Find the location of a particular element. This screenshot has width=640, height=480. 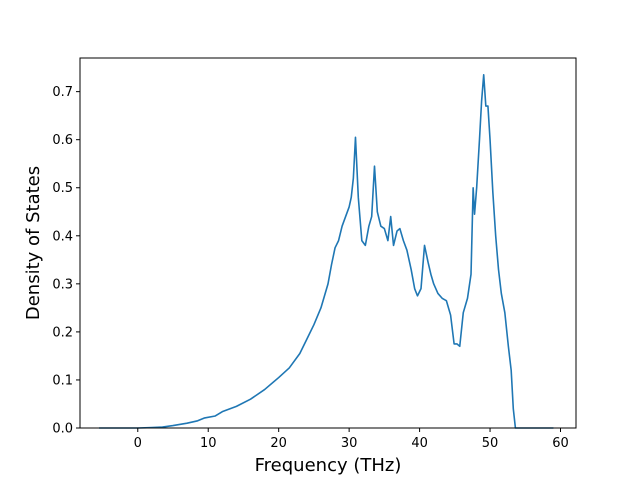

y-tick-label: 0.6 is located at coordinates (62, 140).